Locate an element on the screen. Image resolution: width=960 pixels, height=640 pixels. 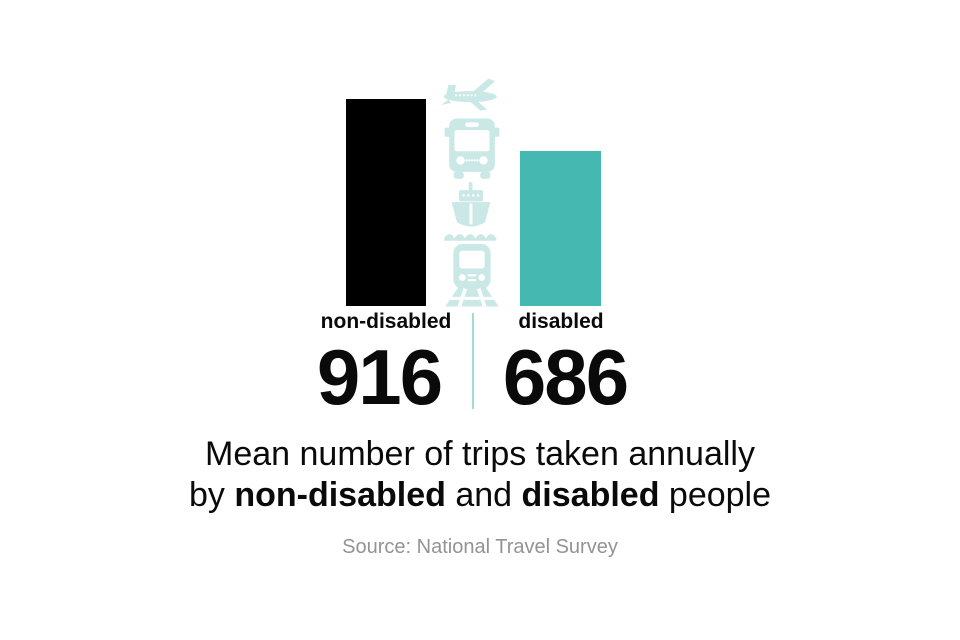
value-non-disabled: 916 is located at coordinates (379, 377).